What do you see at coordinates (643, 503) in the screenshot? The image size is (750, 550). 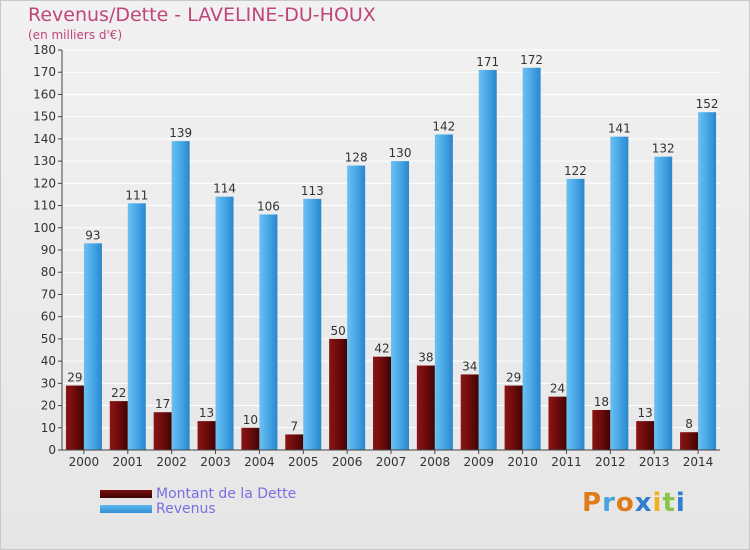 I see `logo-letter: x` at bounding box center [643, 503].